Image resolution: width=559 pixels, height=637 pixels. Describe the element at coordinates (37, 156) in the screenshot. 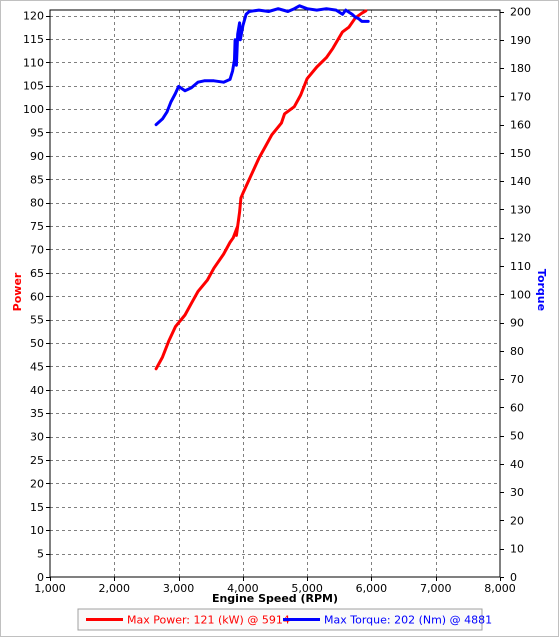

I see `y1-tick-label: 90` at that location.